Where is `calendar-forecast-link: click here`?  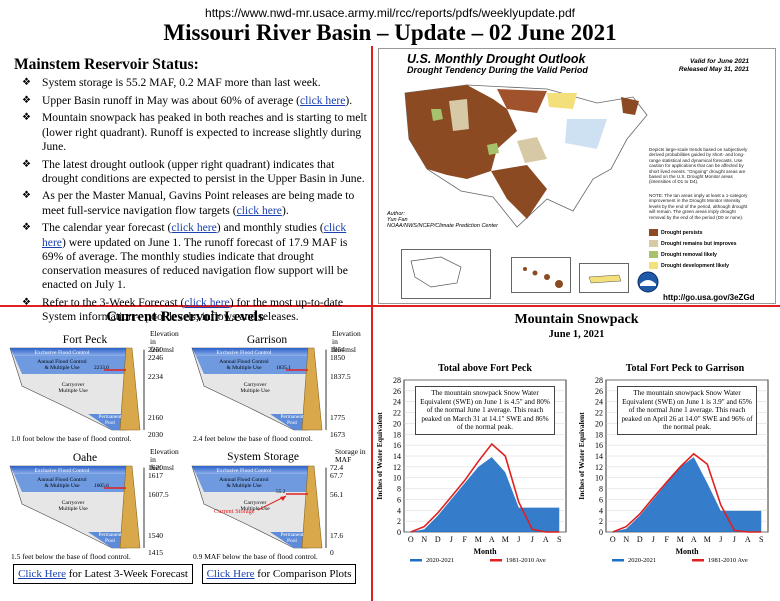
calendar-forecast-link: click here is located at coordinates (194, 228).